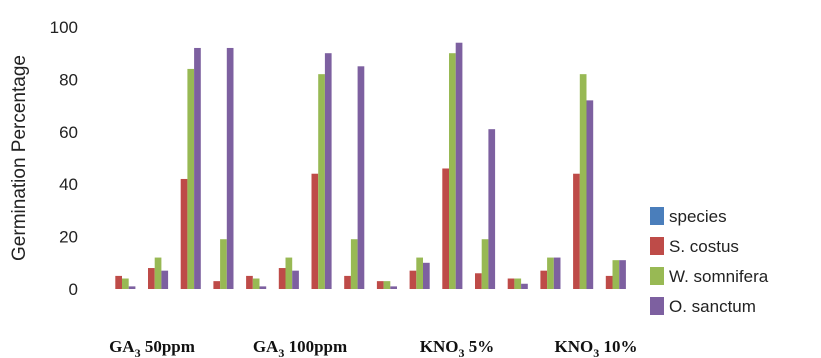 Image resolution: width=821 pixels, height=358 pixels. I want to click on legend: species S. costus W. somnifera O. sanctum, so click(709, 261).